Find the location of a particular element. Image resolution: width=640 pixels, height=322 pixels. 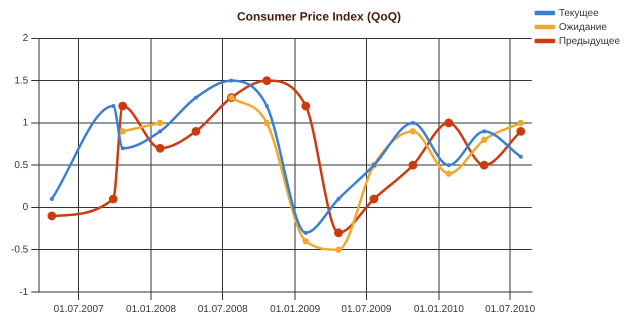

chart-title: Consumer Price Index (QoQ) is located at coordinates (319, 17).